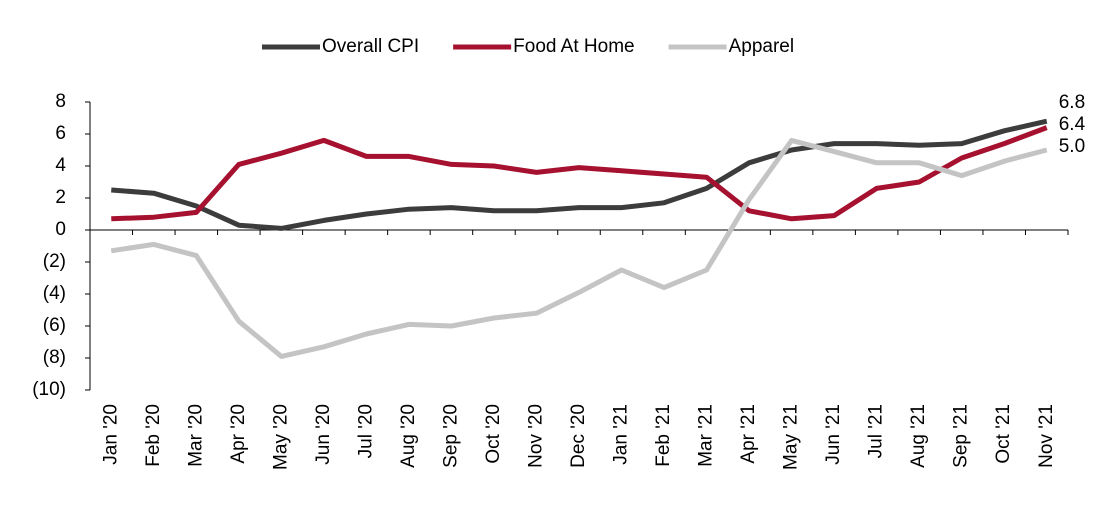  Describe the element at coordinates (365, 431) in the screenshot. I see `x-tick-label: Jul '20` at that location.